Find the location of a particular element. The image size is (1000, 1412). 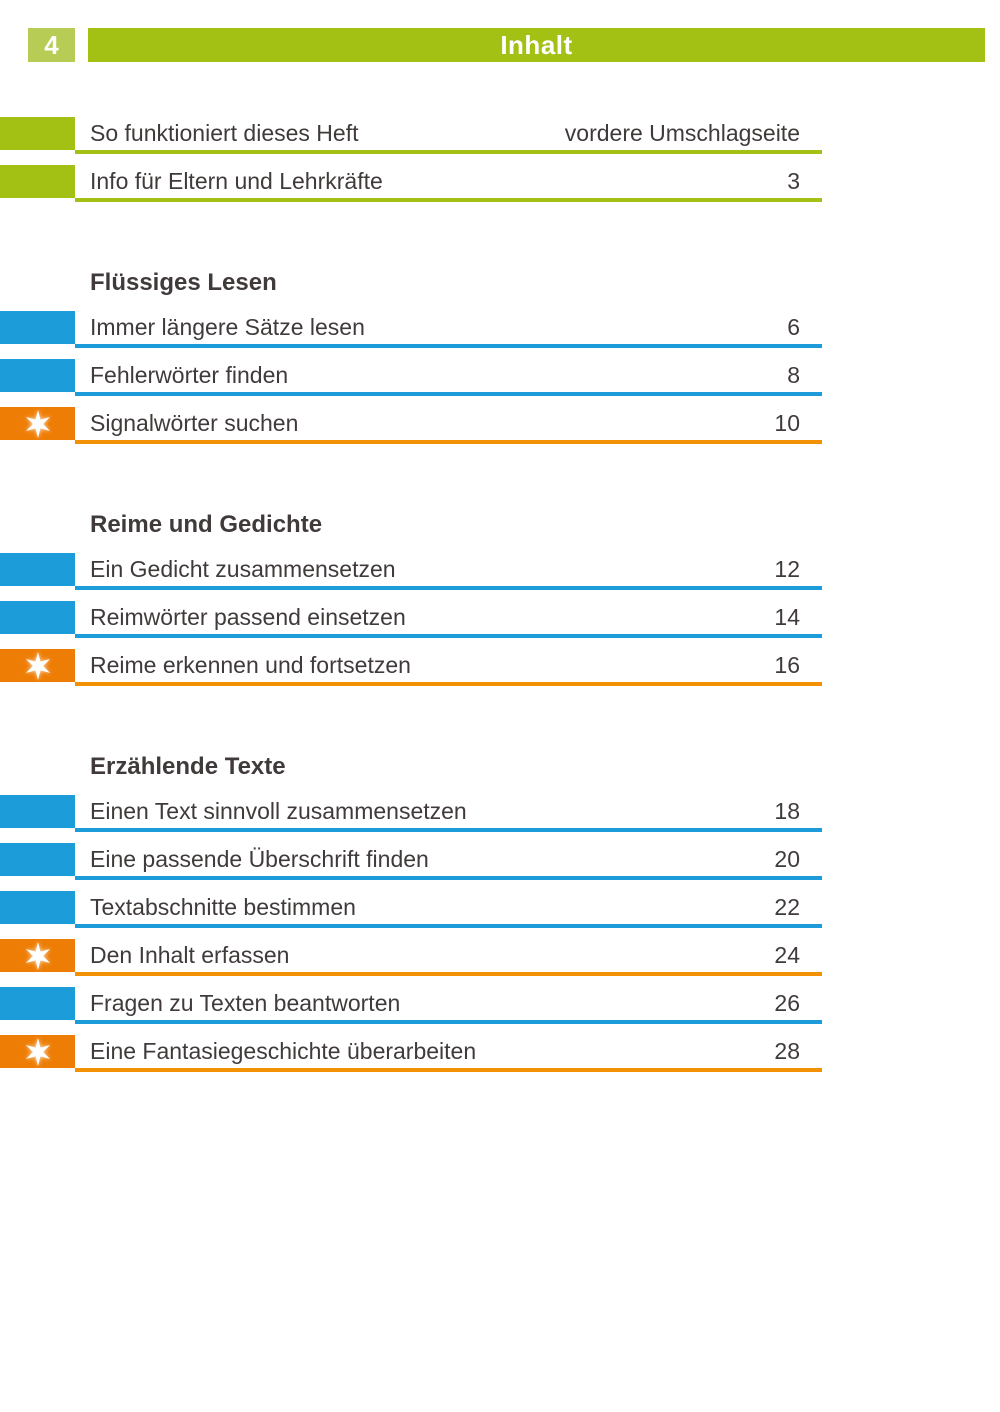

entry-page: vordere Umschlagseite is located at coordinates (682, 133).